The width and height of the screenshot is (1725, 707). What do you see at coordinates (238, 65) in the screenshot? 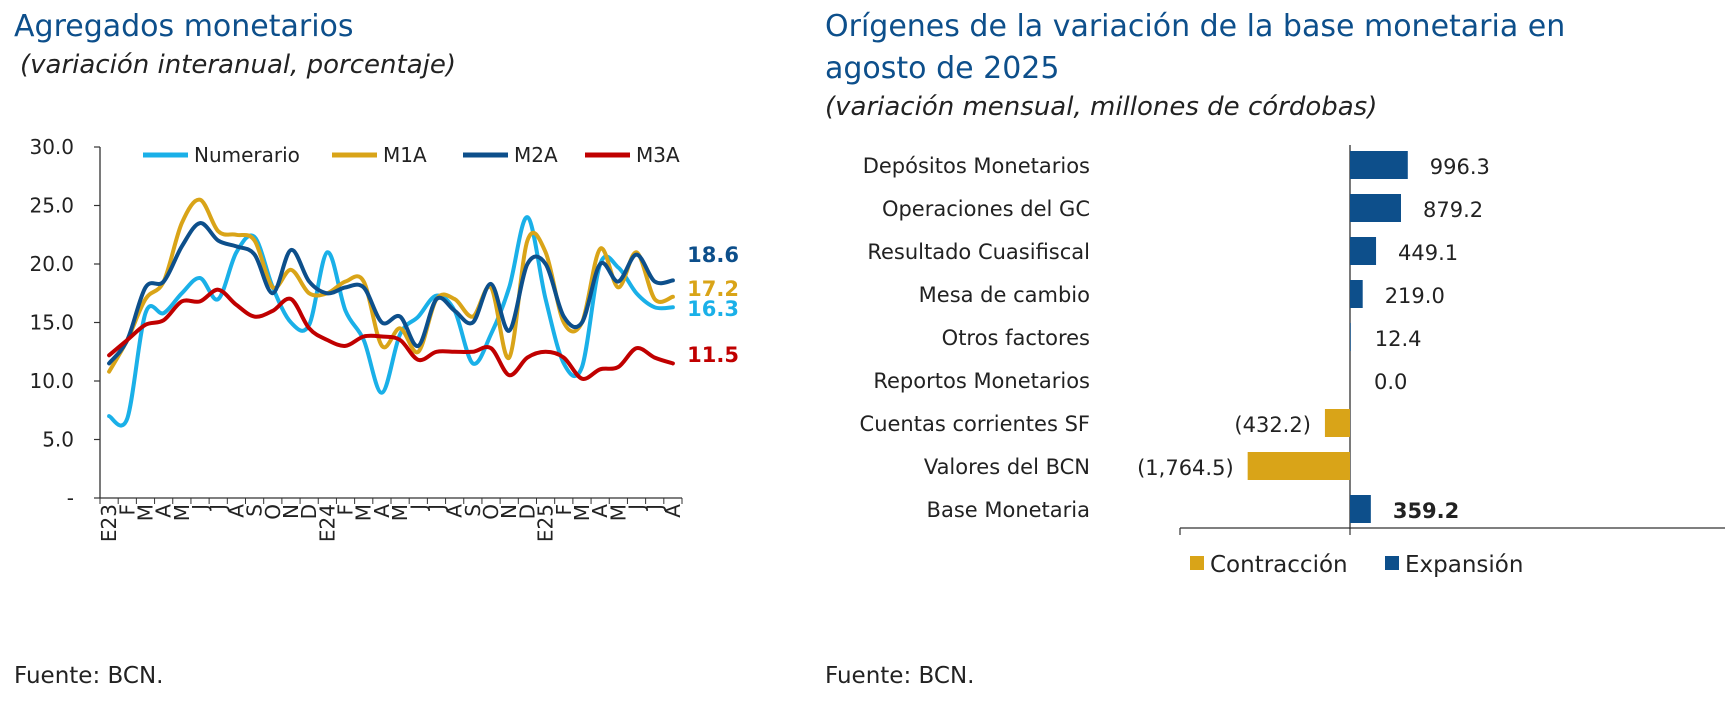
I see `left-chart-subtitle: (variación interanual, porcentaje)` at bounding box center [238, 65].